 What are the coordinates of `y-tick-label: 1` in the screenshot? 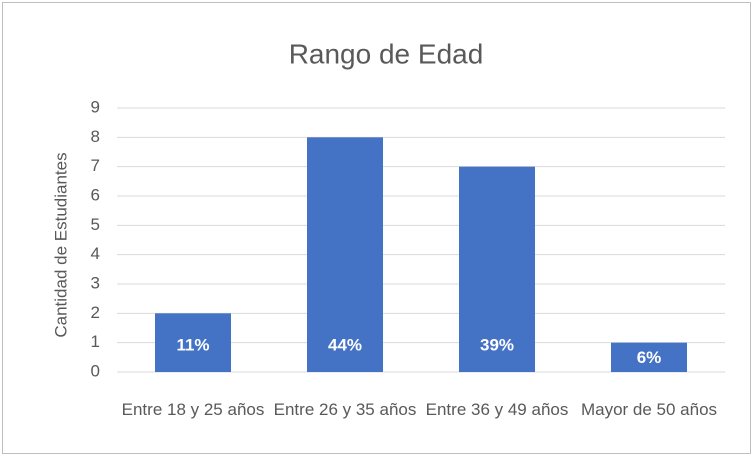 It's located at (95, 341).